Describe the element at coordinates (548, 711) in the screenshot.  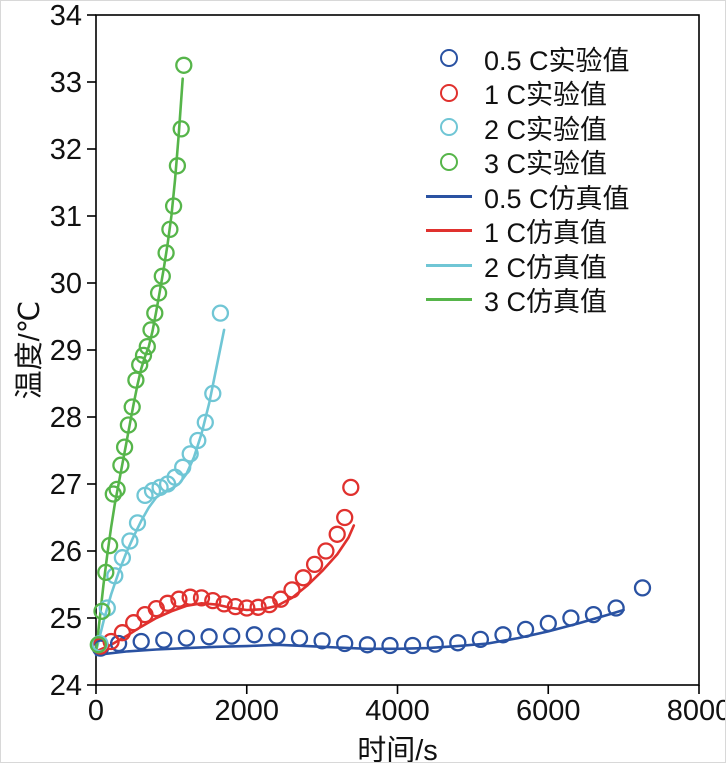
I see `x-tick-label: 6000` at that location.